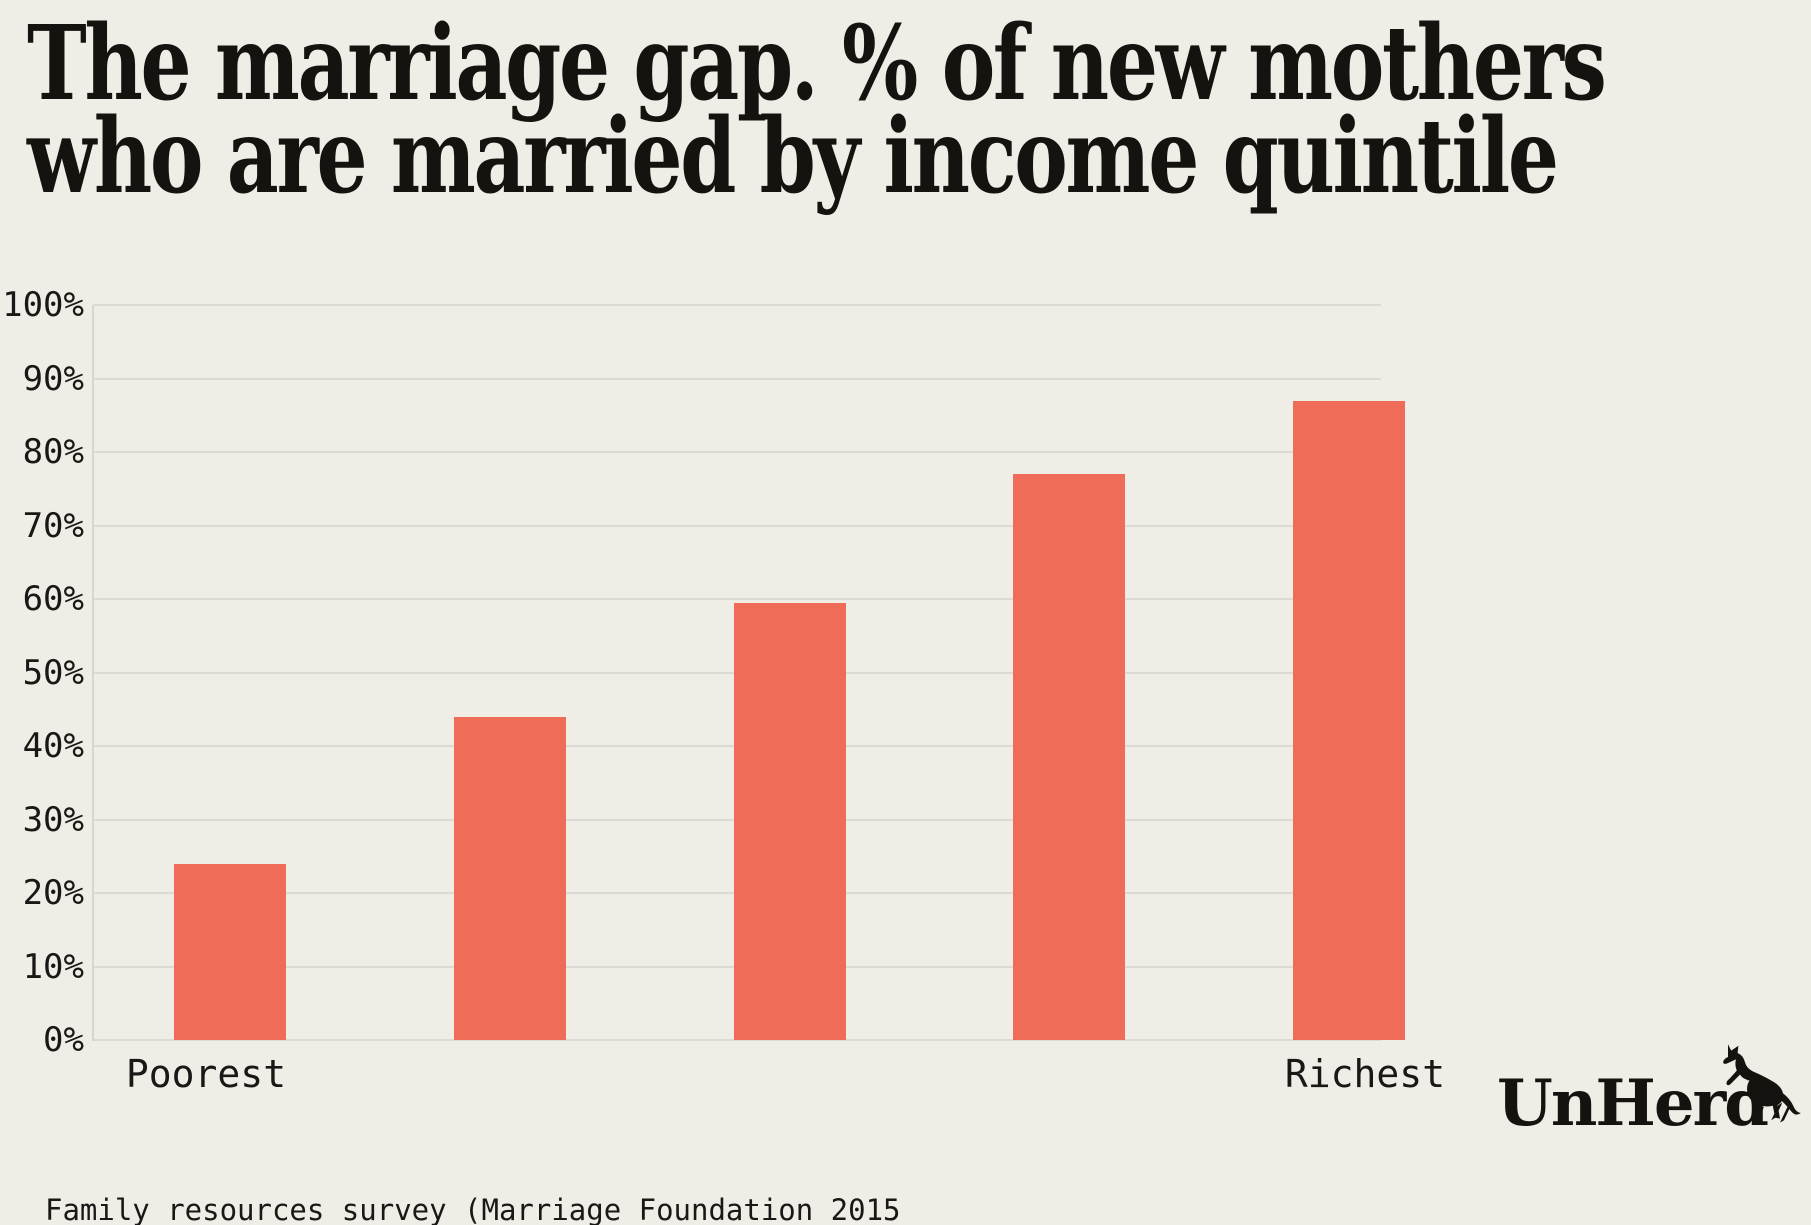 This screenshot has height=1225, width=1811. What do you see at coordinates (206, 1074) in the screenshot?
I see `x-category-label-poorest: Poorest` at bounding box center [206, 1074].